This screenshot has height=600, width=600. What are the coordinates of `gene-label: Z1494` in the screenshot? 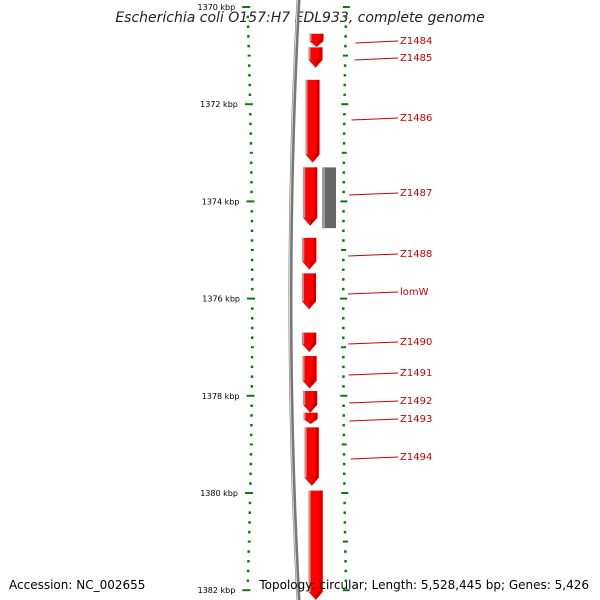 It's located at (416, 457).